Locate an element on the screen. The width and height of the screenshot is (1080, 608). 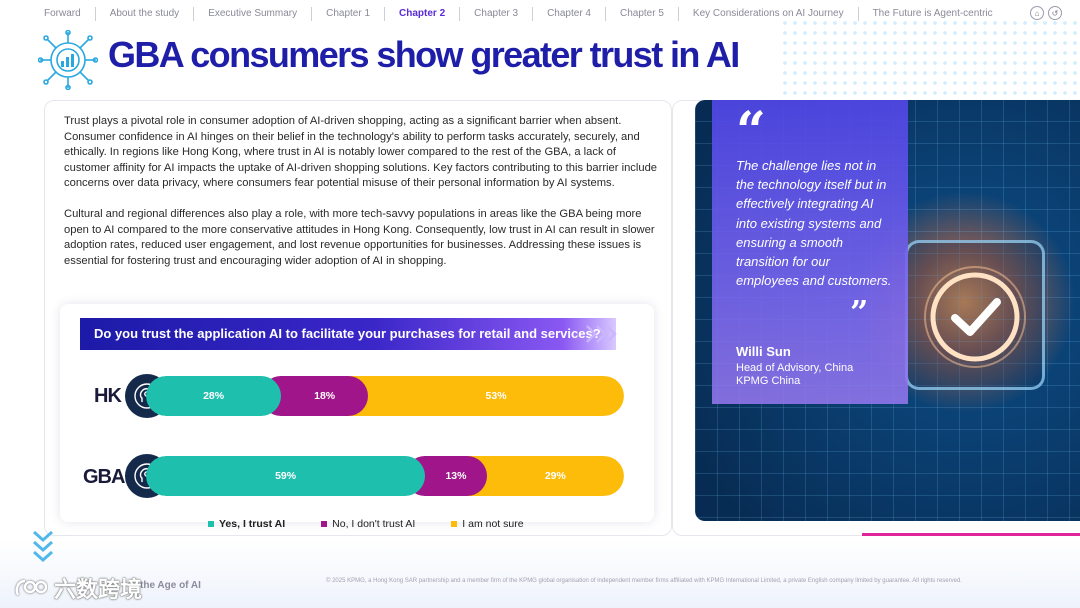
legend-item-no: No, I don't trust AI is located at coordinates (368, 524).